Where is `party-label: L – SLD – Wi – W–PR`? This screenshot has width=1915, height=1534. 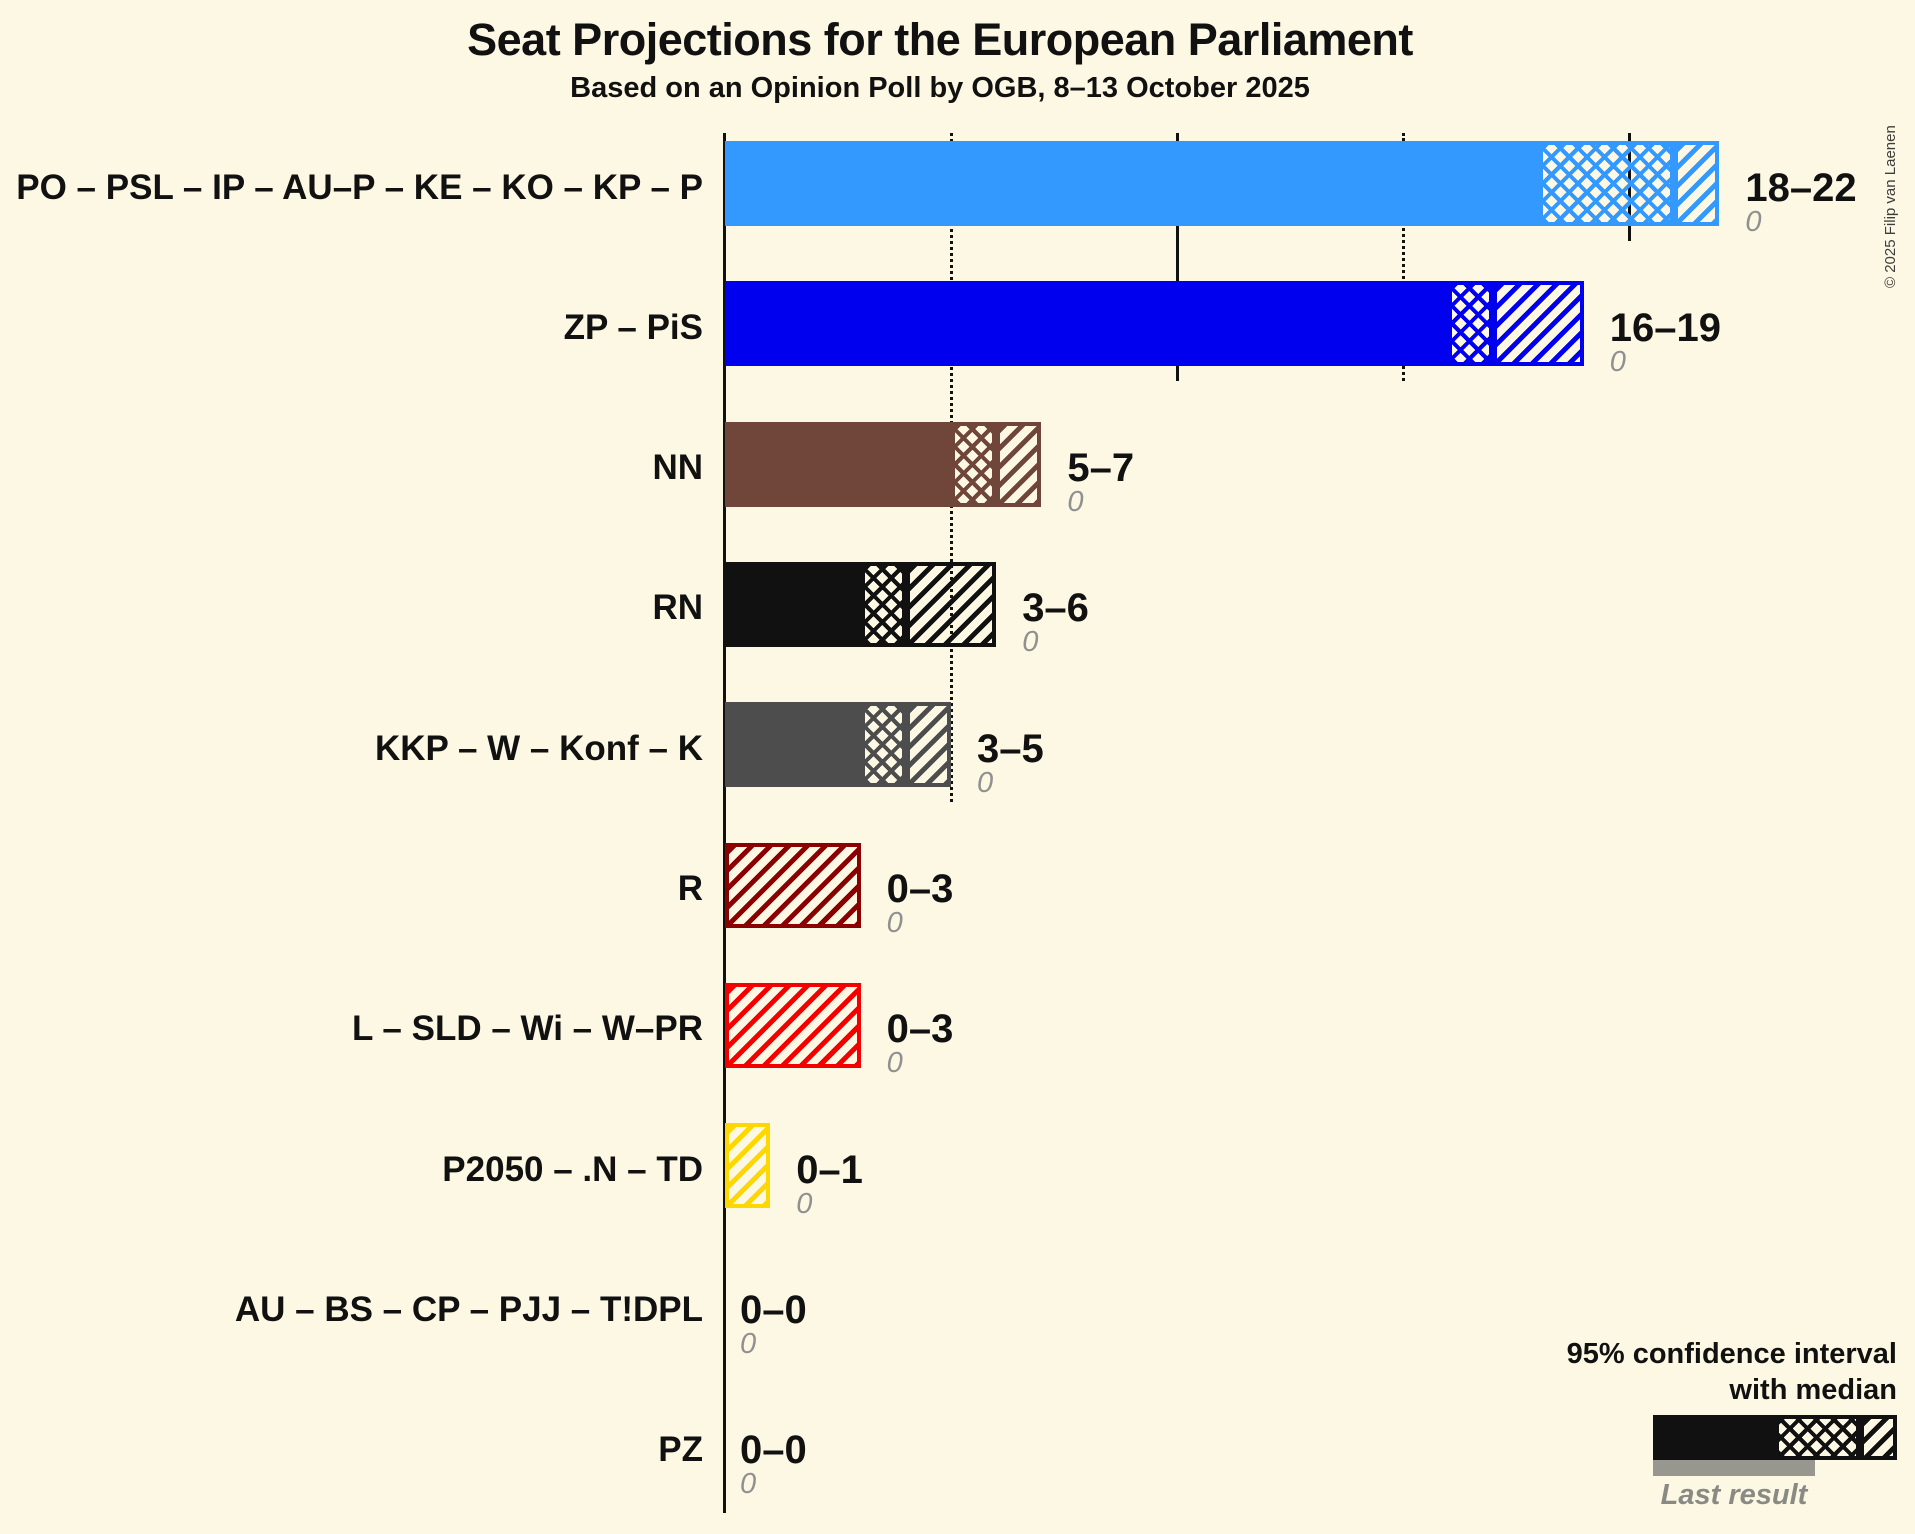
party-label: L – SLD – Wi – W–PR is located at coordinates (527, 1029).